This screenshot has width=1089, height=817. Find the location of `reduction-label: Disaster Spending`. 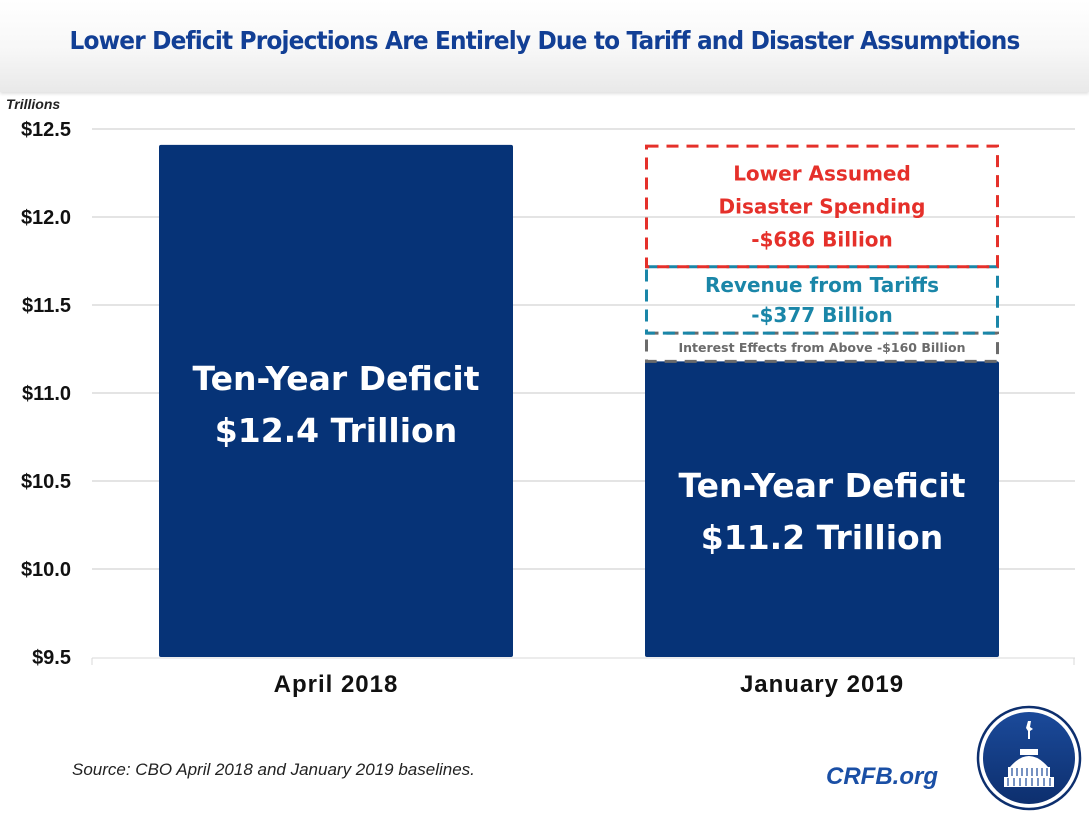

reduction-label: Disaster Spending is located at coordinates (822, 206).